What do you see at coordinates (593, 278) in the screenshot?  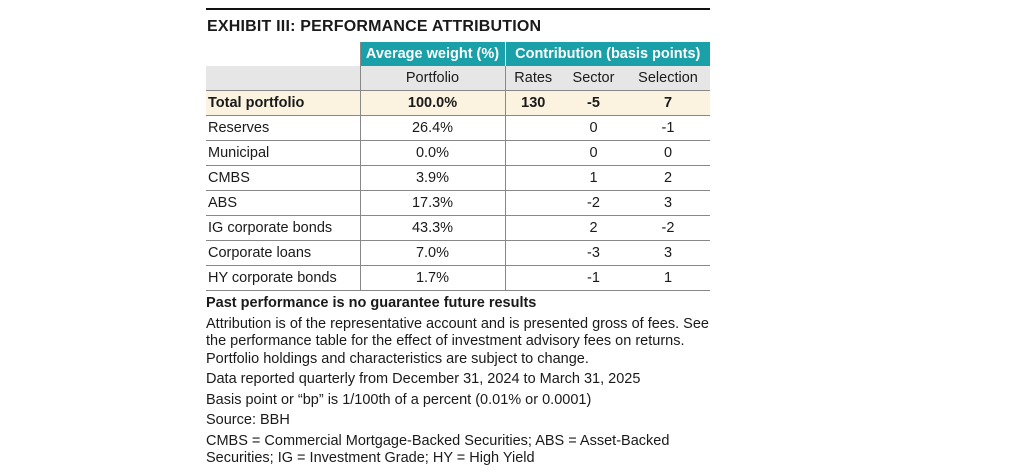 I see `sector-cell: -1` at bounding box center [593, 278].